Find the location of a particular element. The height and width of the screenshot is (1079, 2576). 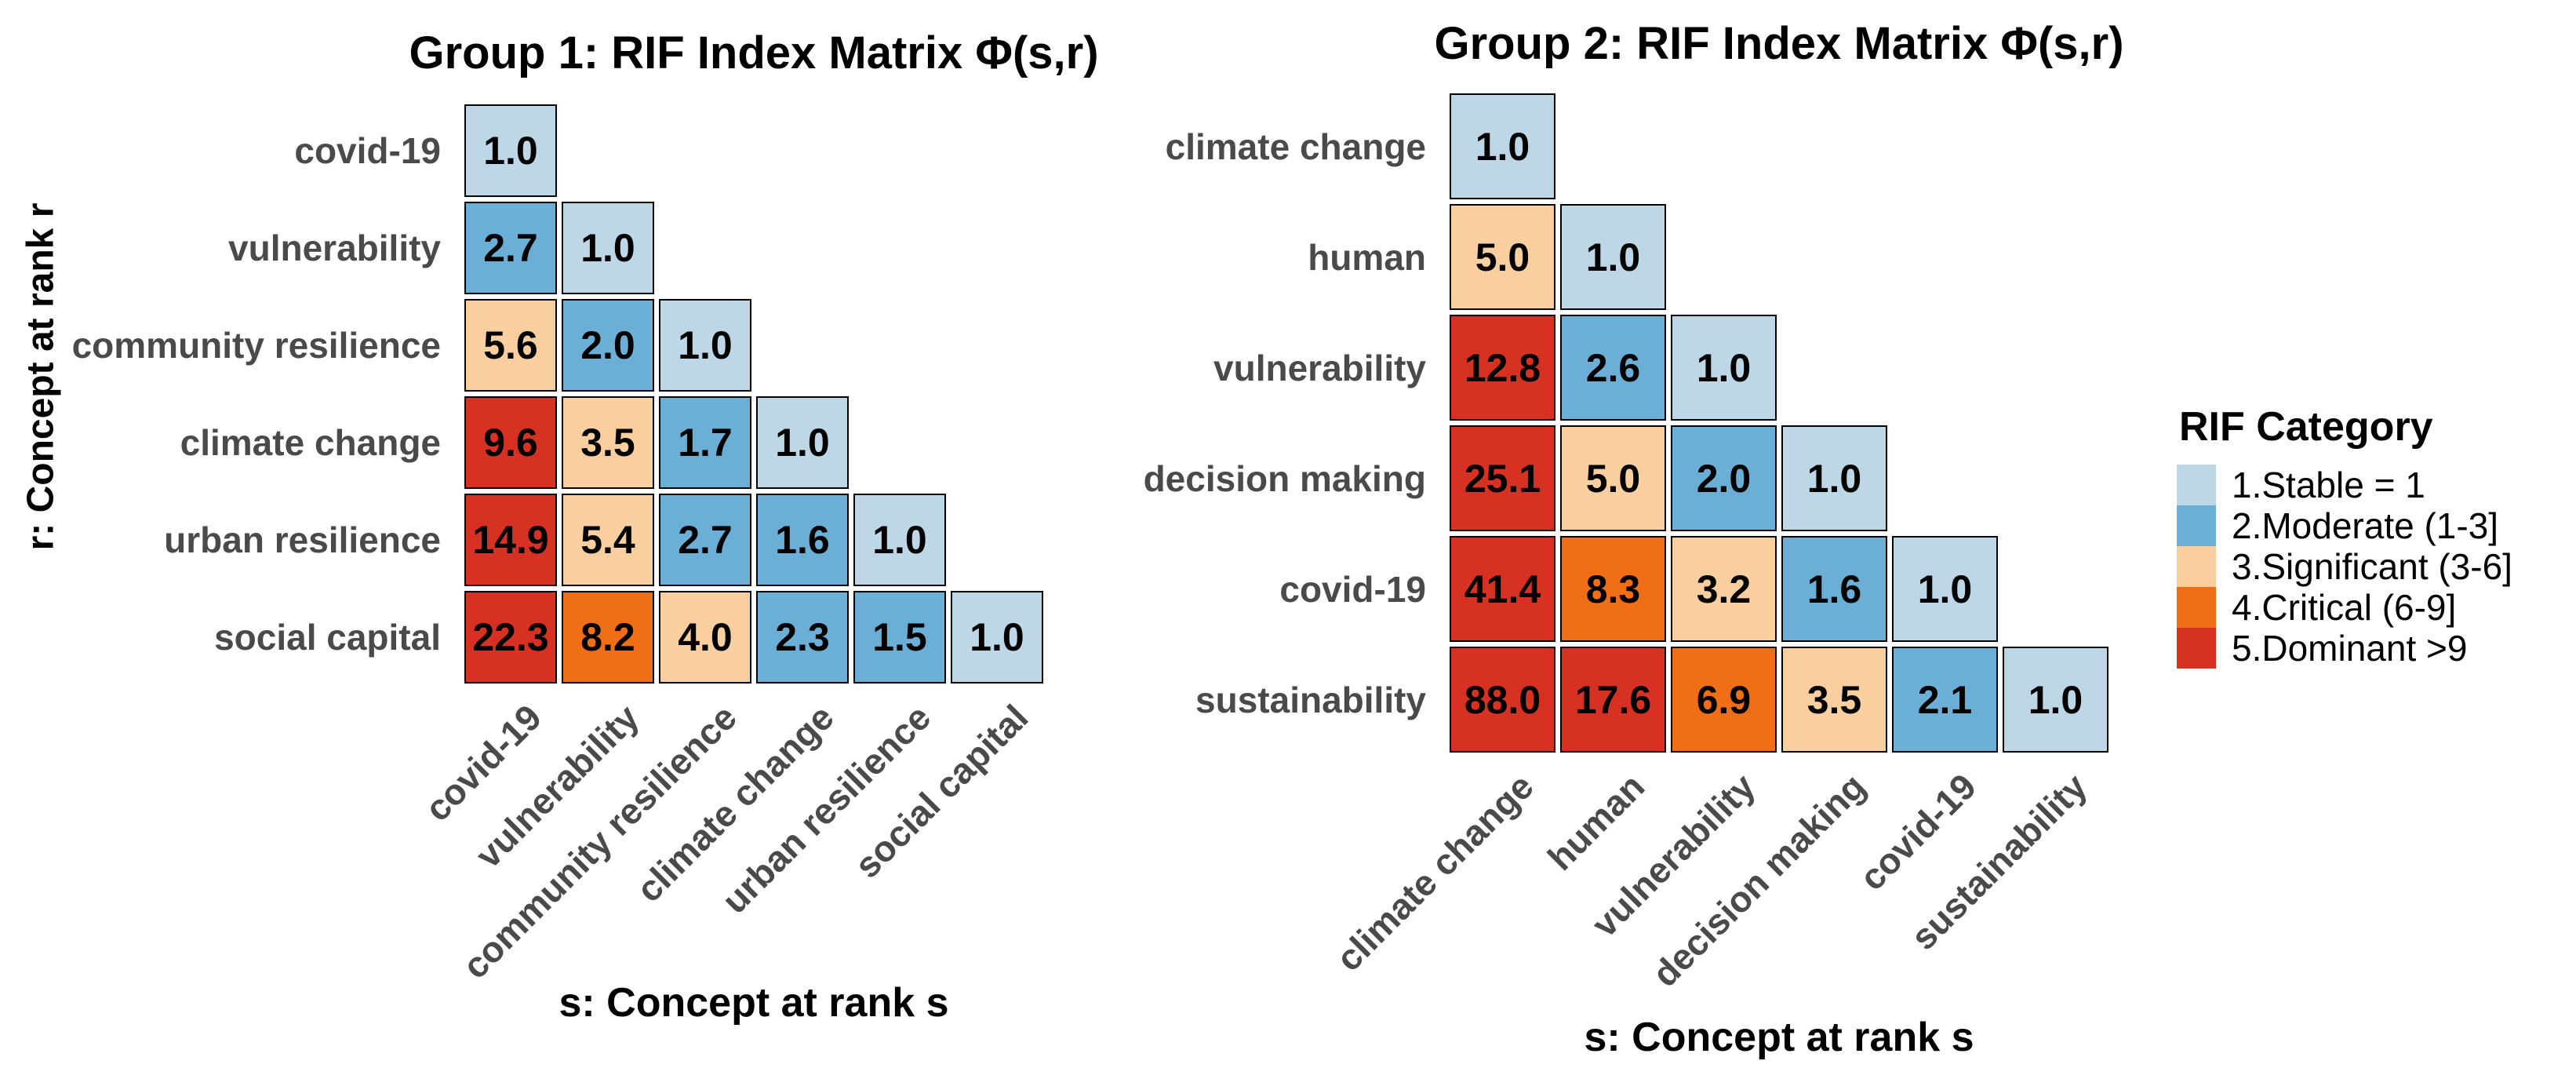

matrix-cell: 22.3 is located at coordinates (510, 637).